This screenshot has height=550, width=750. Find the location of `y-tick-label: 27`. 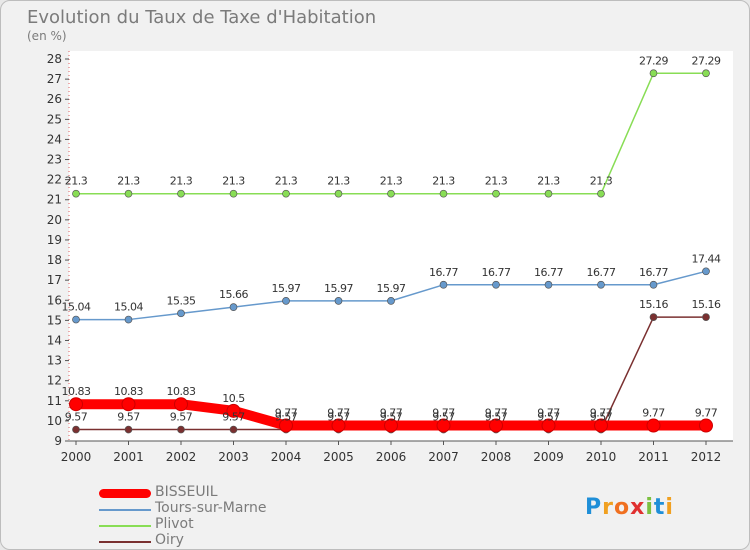

y-tick-label: 27 is located at coordinates (54, 79).